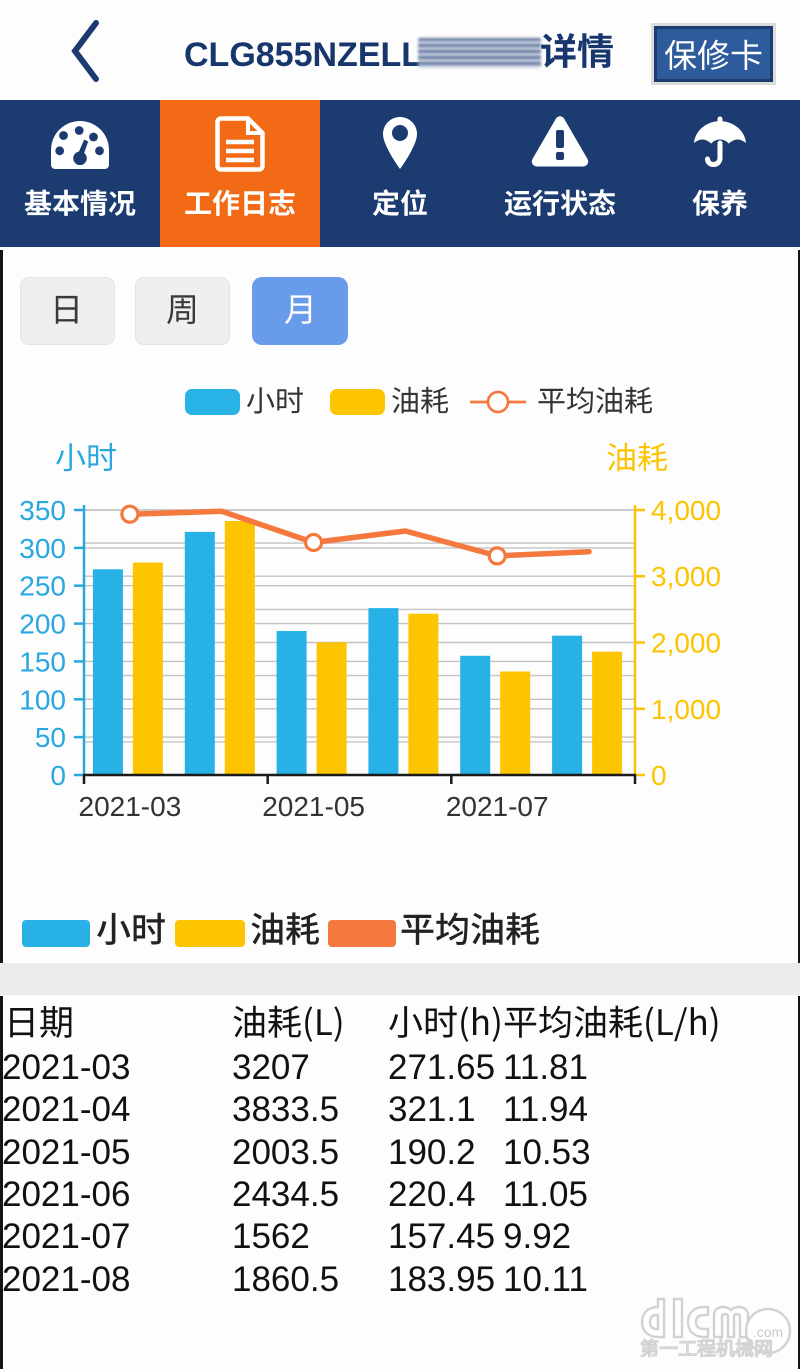 Image resolution: width=800 pixels, height=1369 pixels. Describe the element at coordinates (313, 806) in the screenshot. I see `svg-text: 2021-05` at that location.